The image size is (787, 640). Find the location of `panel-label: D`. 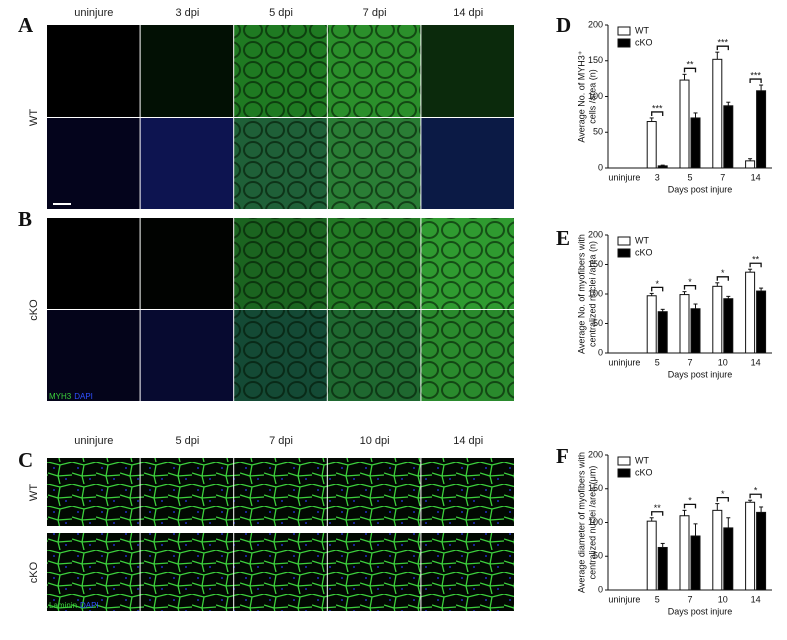

panel-label: D is located at coordinates (563, 25).